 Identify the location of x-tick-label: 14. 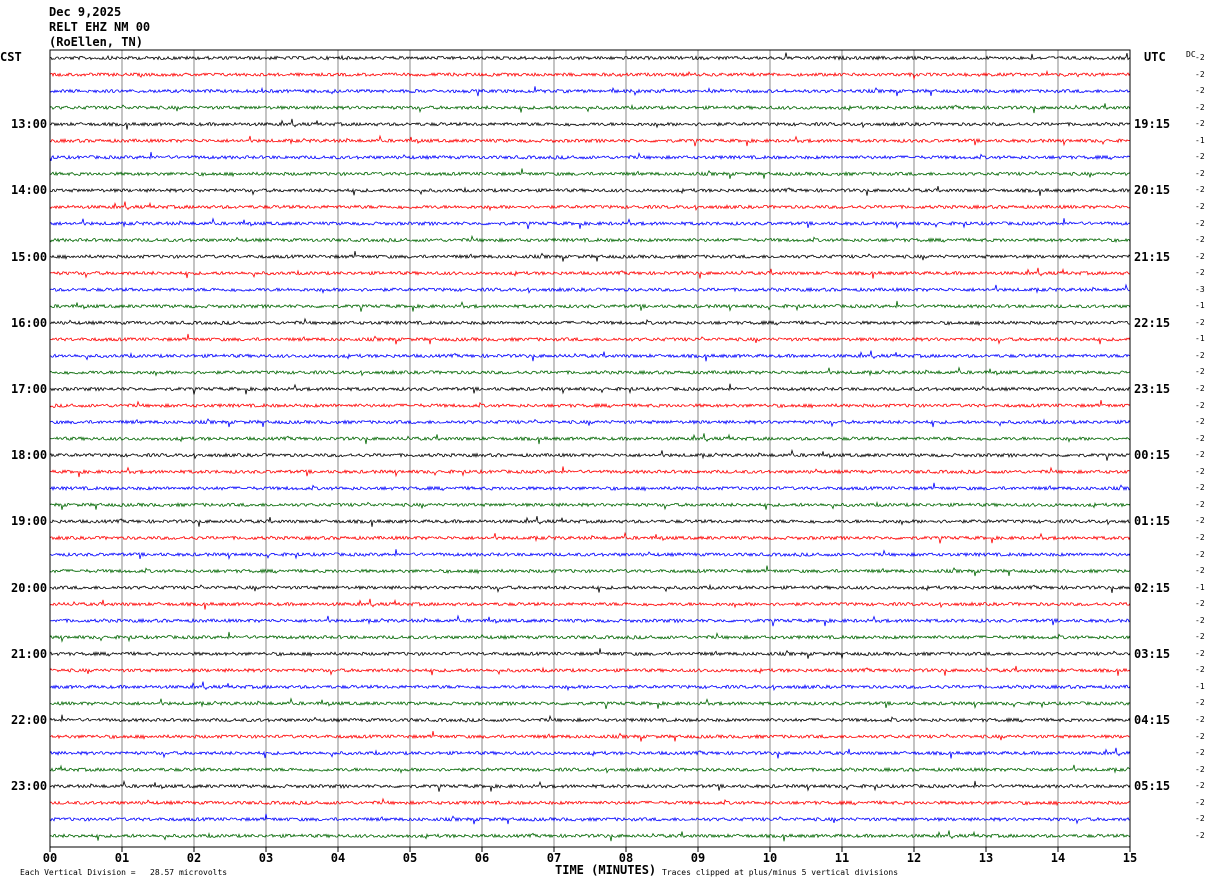
(1058, 858).